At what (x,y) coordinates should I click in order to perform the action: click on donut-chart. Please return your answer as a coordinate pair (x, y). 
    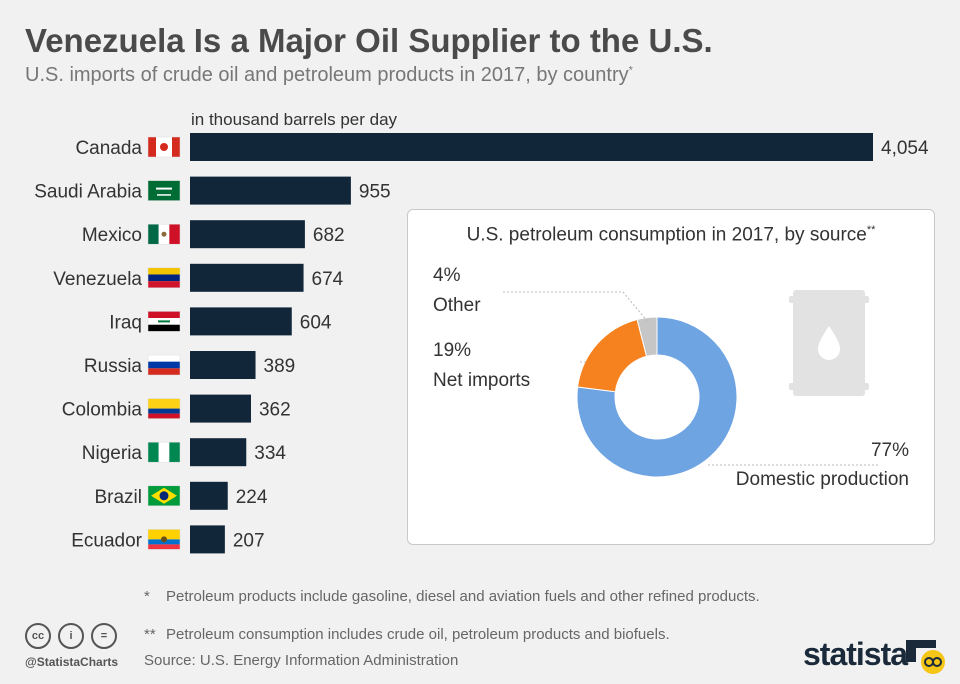
    Looking at the image, I should click on (690, 384).